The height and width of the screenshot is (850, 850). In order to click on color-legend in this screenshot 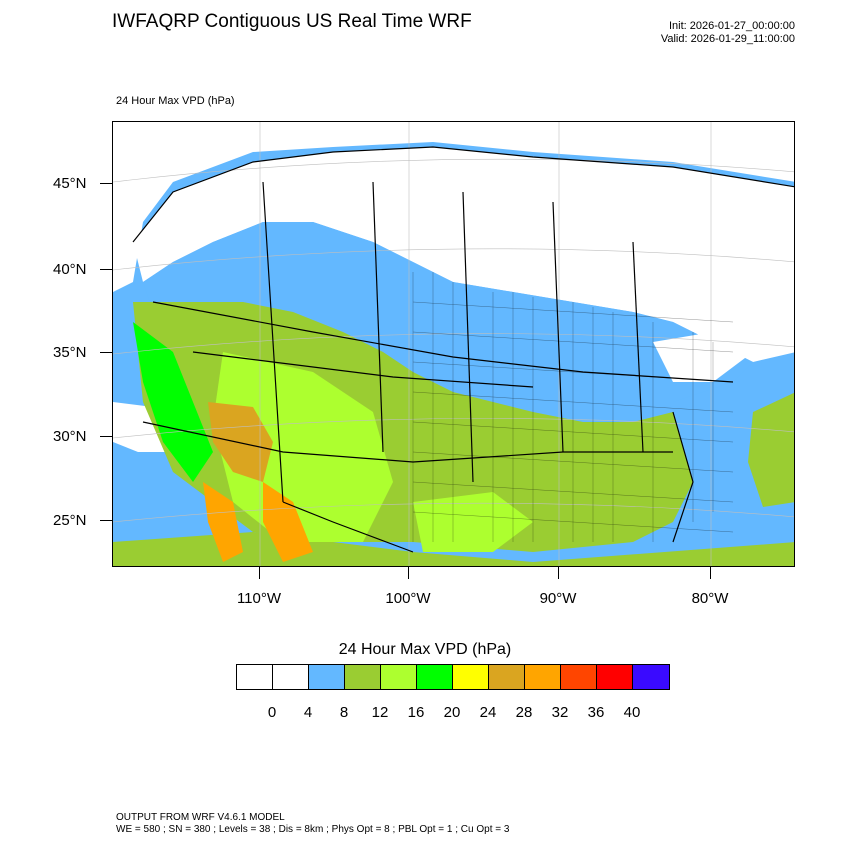, I will do `click(453, 677)`.